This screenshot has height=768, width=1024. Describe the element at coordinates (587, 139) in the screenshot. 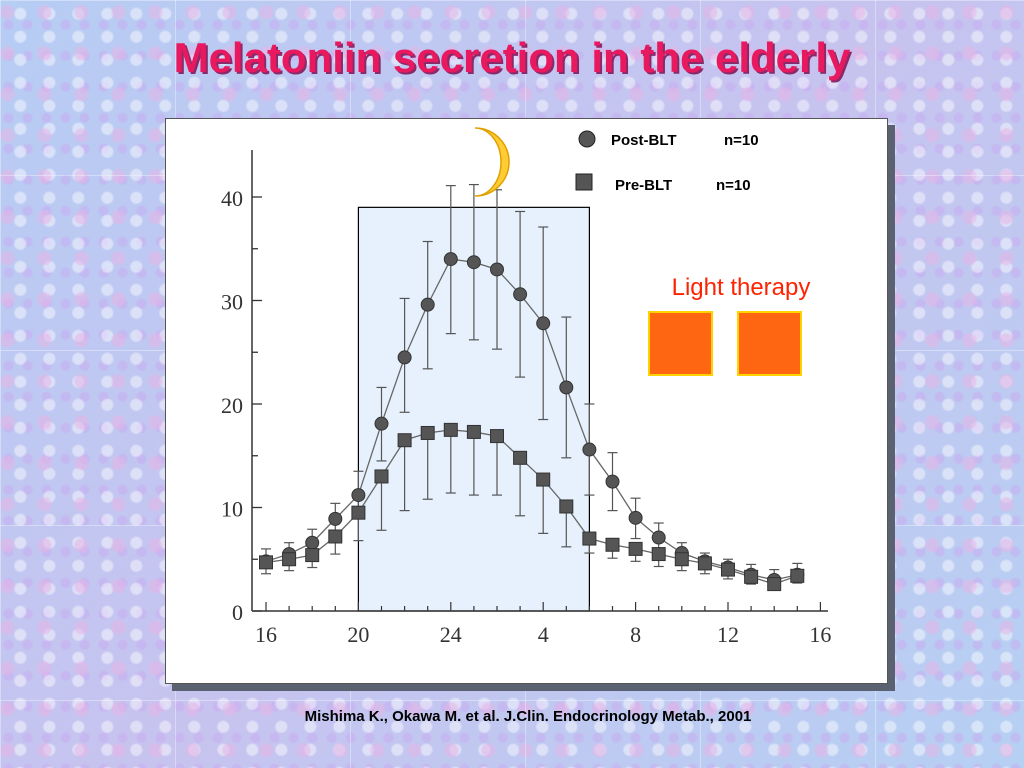

I see `legend-marker-post-blt` at that location.